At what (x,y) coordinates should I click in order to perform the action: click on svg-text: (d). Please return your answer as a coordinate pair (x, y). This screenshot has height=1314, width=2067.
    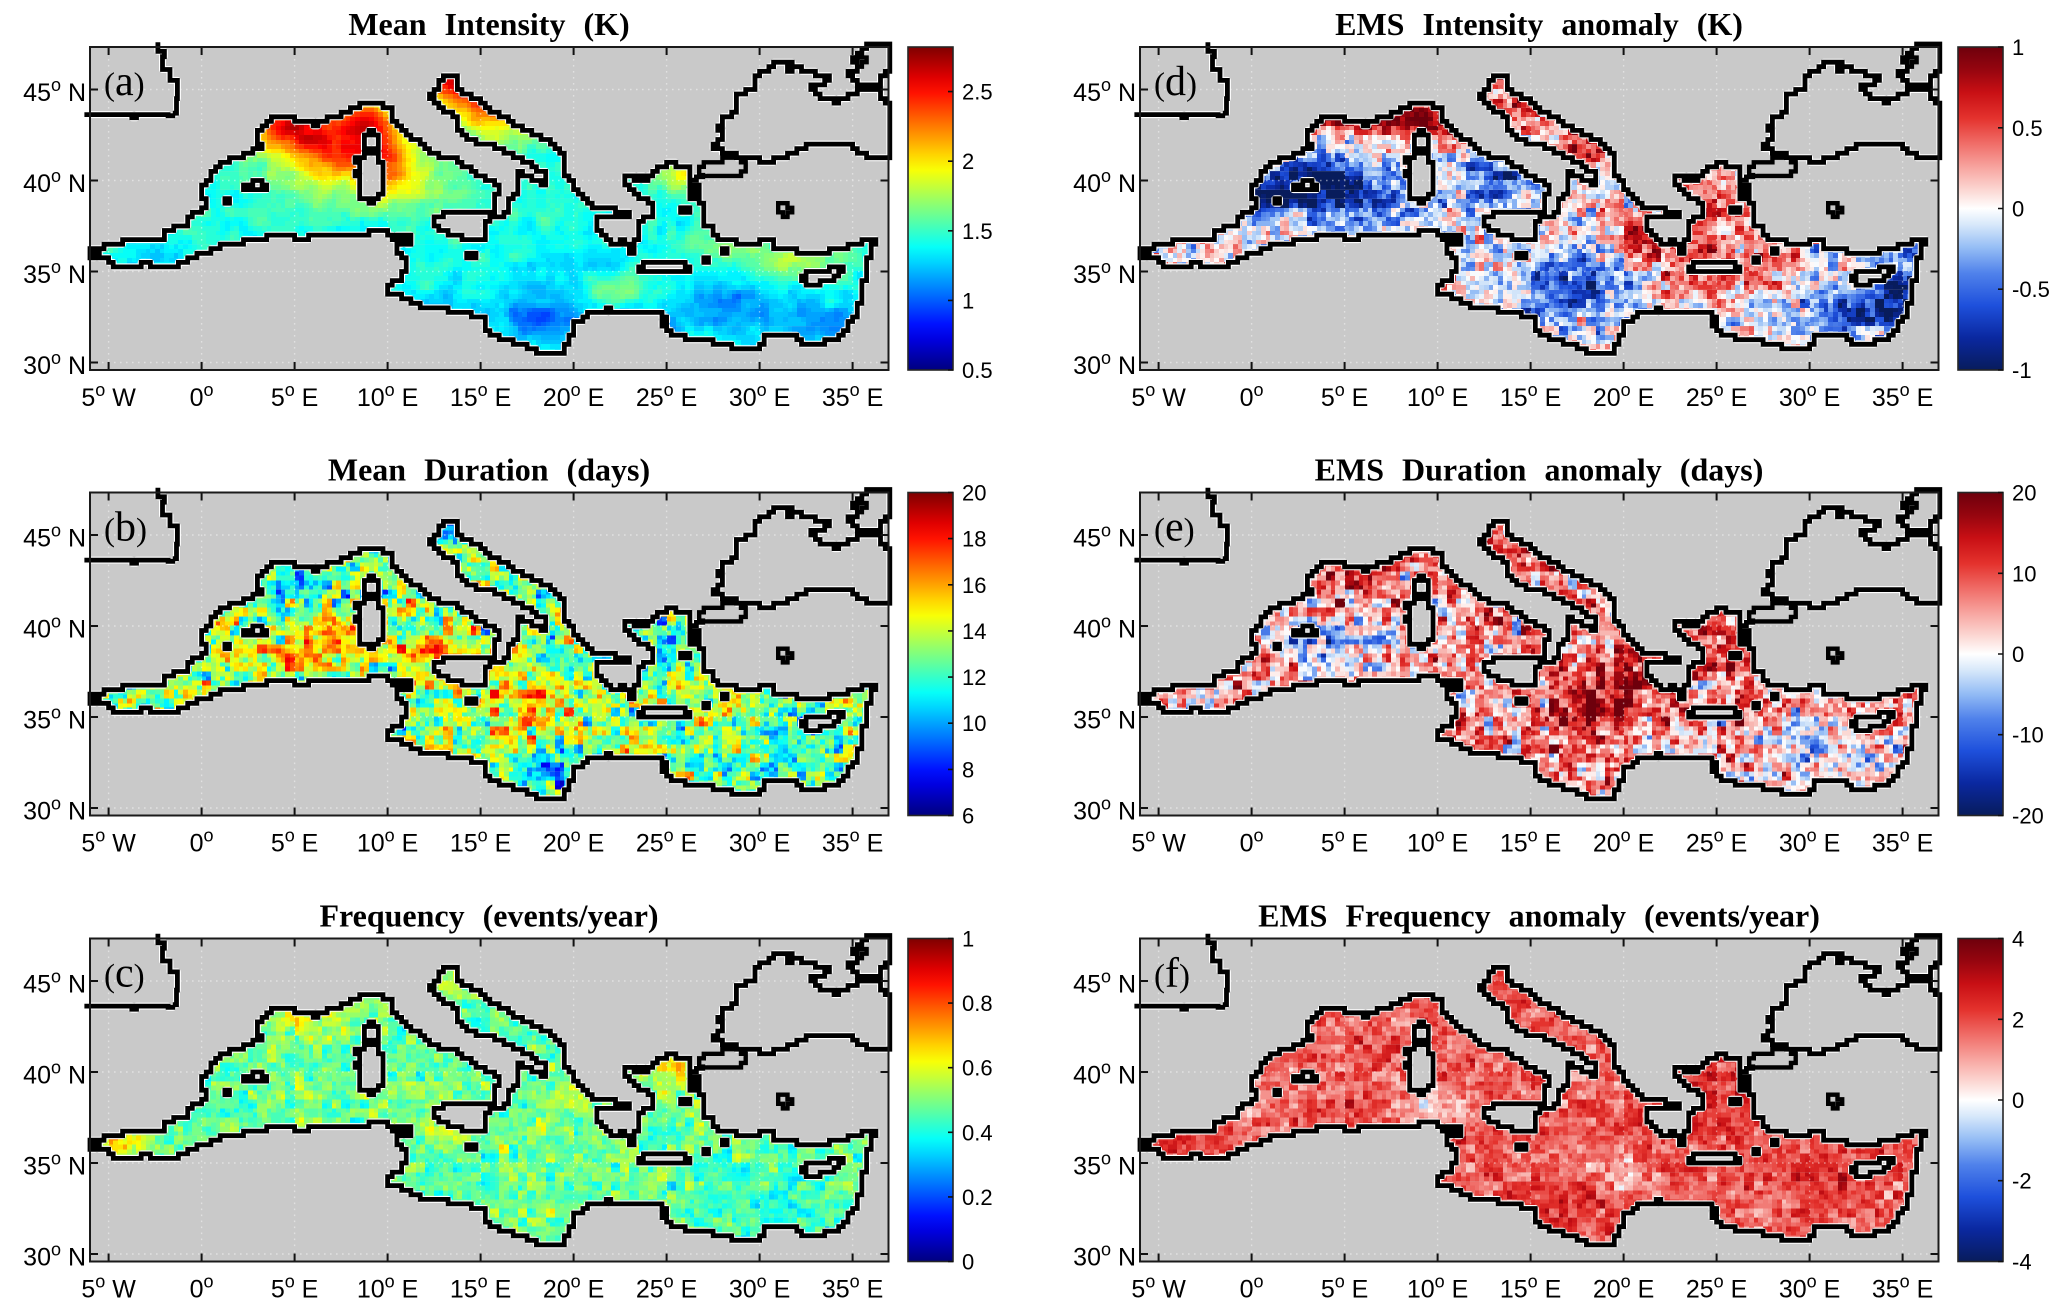
    Looking at the image, I should click on (1175, 82).